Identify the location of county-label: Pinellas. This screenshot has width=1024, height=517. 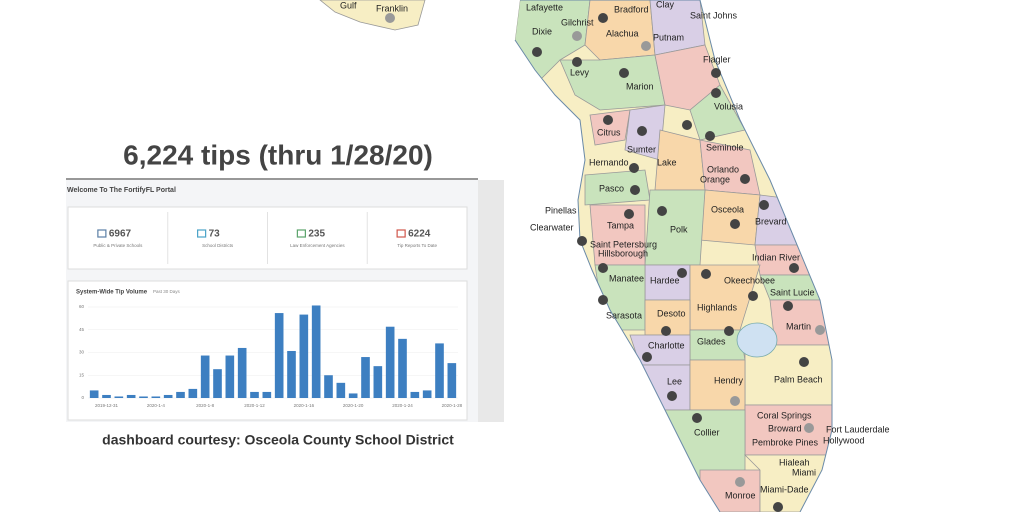
(561, 210).